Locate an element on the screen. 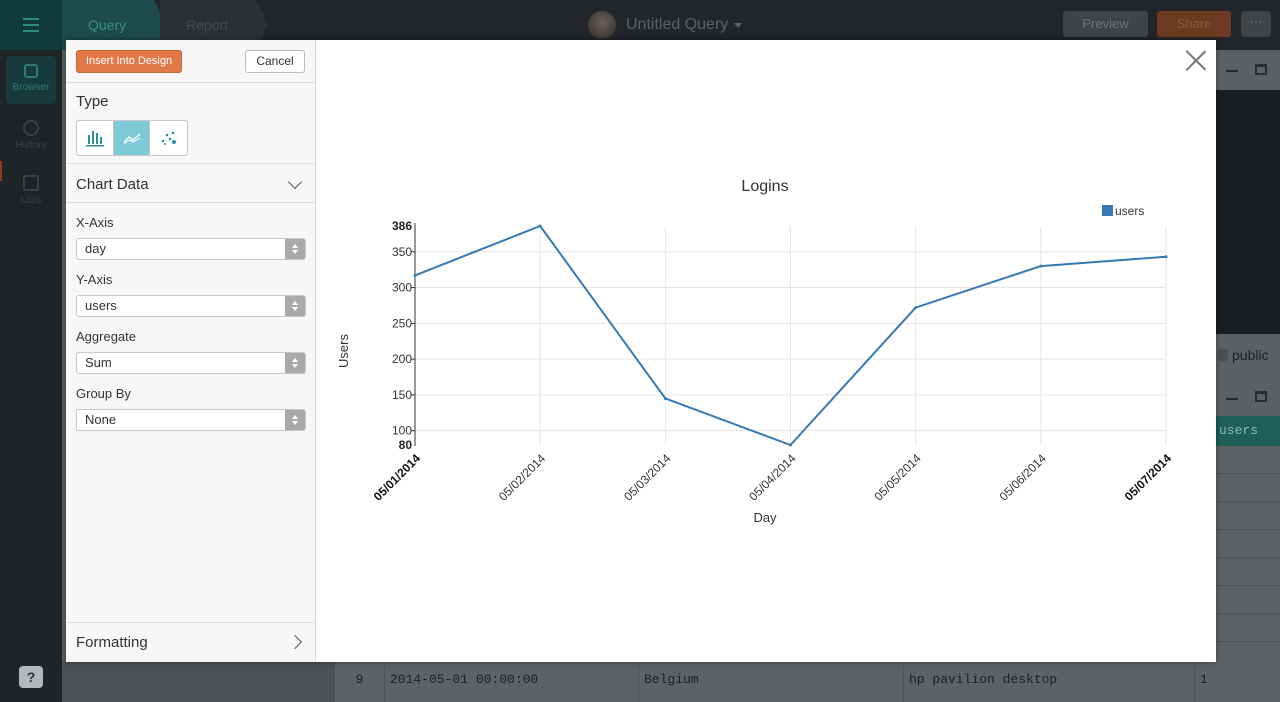 Image resolution: width=1280 pixels, height=702 pixels. bar-chart-icon is located at coordinates (94, 139).